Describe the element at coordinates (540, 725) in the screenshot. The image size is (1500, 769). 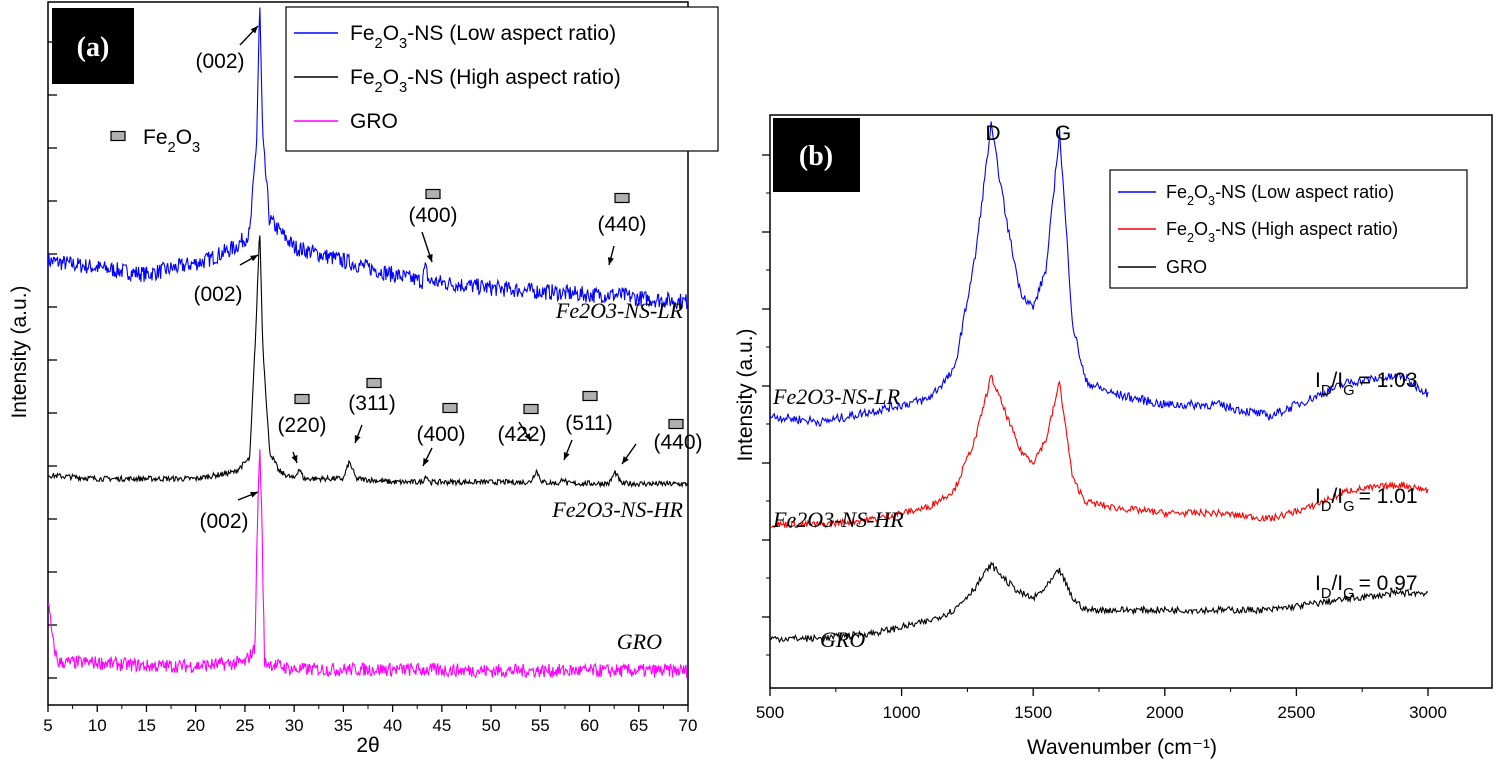
I see `x-tick-label: 55` at that location.